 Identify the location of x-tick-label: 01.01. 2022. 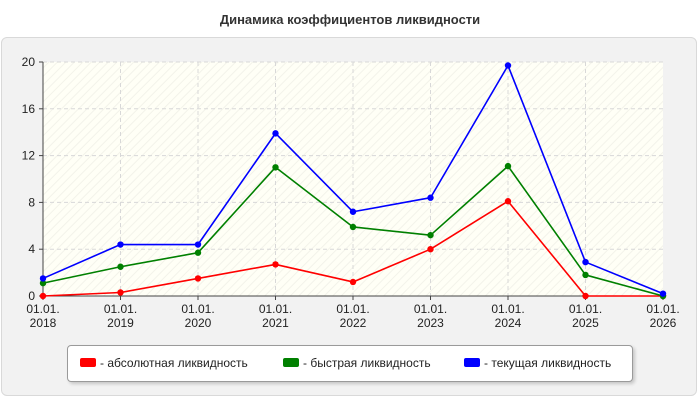
(352, 316).